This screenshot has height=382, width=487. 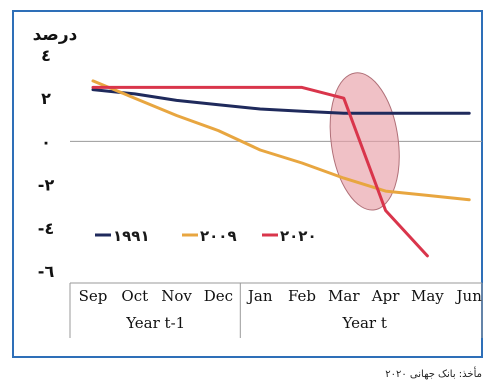 What do you see at coordinates (46, 228) in the screenshot?
I see `y-tick-label: -٤` at bounding box center [46, 228].